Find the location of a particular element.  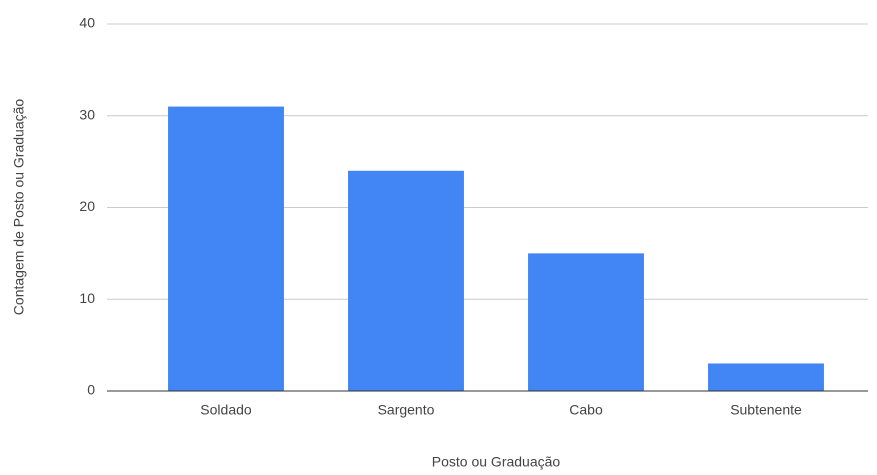

y-tick-label: 40 is located at coordinates (87, 23).